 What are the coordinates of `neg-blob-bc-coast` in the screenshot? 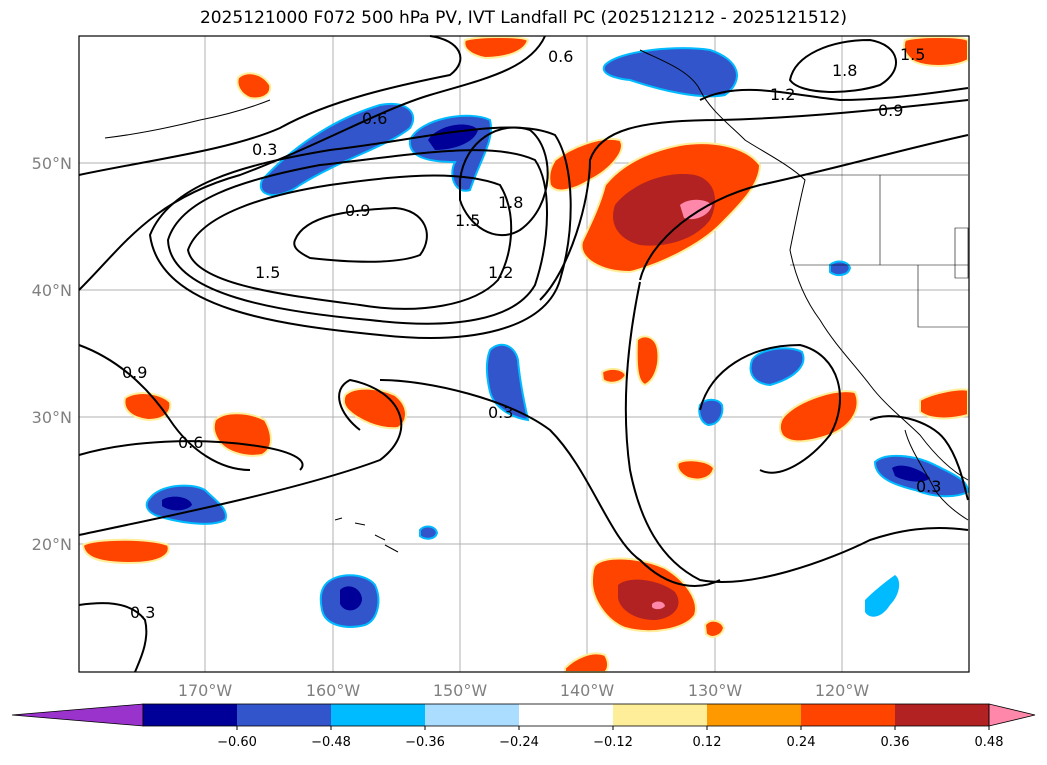 It's located at (670, 72).